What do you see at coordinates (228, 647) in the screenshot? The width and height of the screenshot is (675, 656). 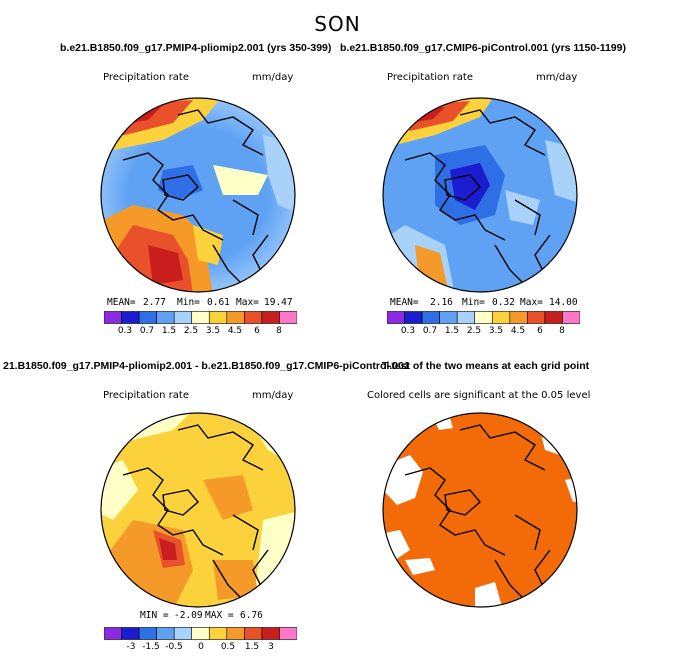 I see `panel3-tick: 0.5` at bounding box center [228, 647].